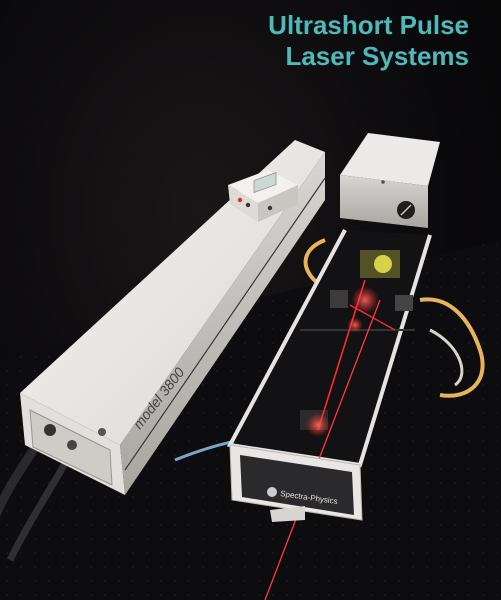 The width and height of the screenshot is (501, 600). What do you see at coordinates (296, 483) in the screenshot?
I see `front-panel` at bounding box center [296, 483].